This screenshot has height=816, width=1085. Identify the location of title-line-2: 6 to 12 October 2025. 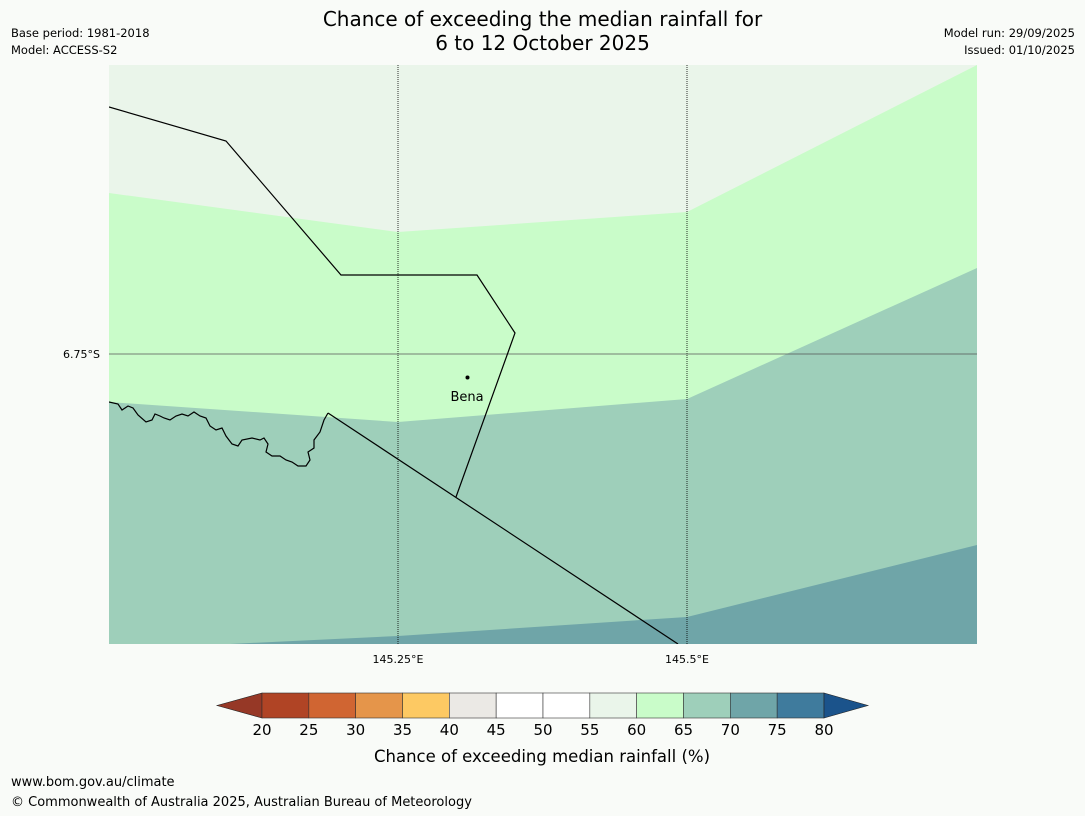
(542, 43).